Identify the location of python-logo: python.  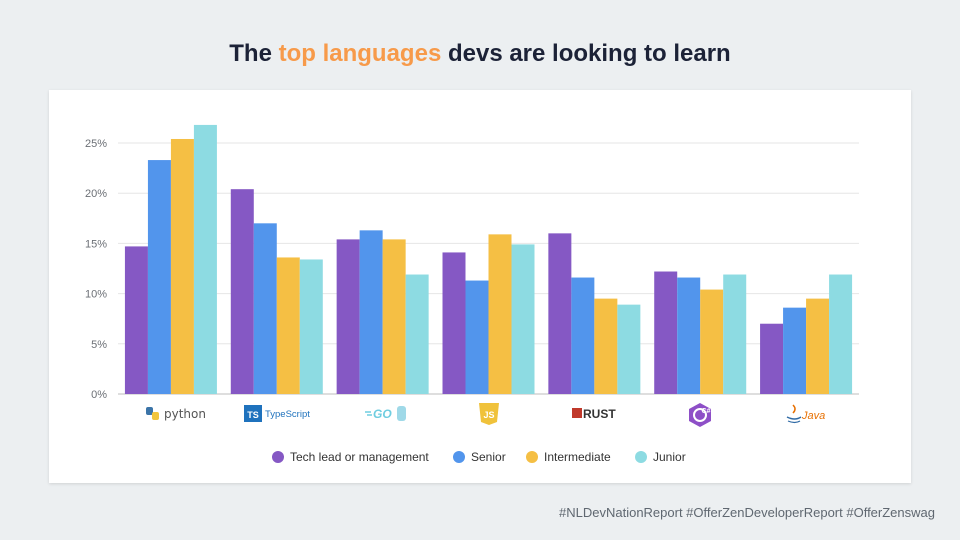
(176, 414).